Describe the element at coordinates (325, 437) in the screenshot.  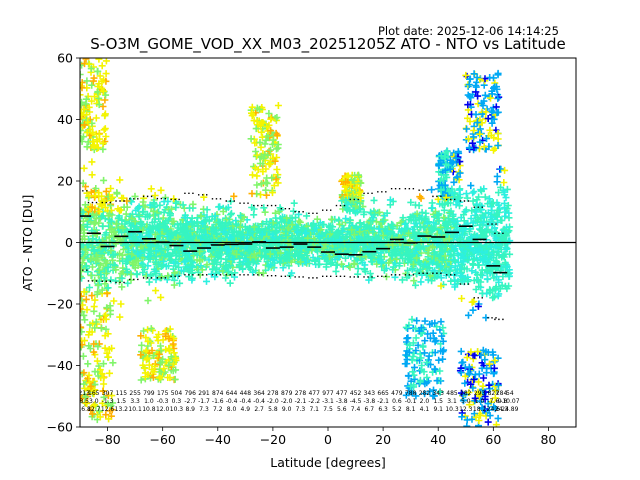
I see `x-axis-ticks: −80 −60 −40 −20 0 20 40 60 80` at that location.